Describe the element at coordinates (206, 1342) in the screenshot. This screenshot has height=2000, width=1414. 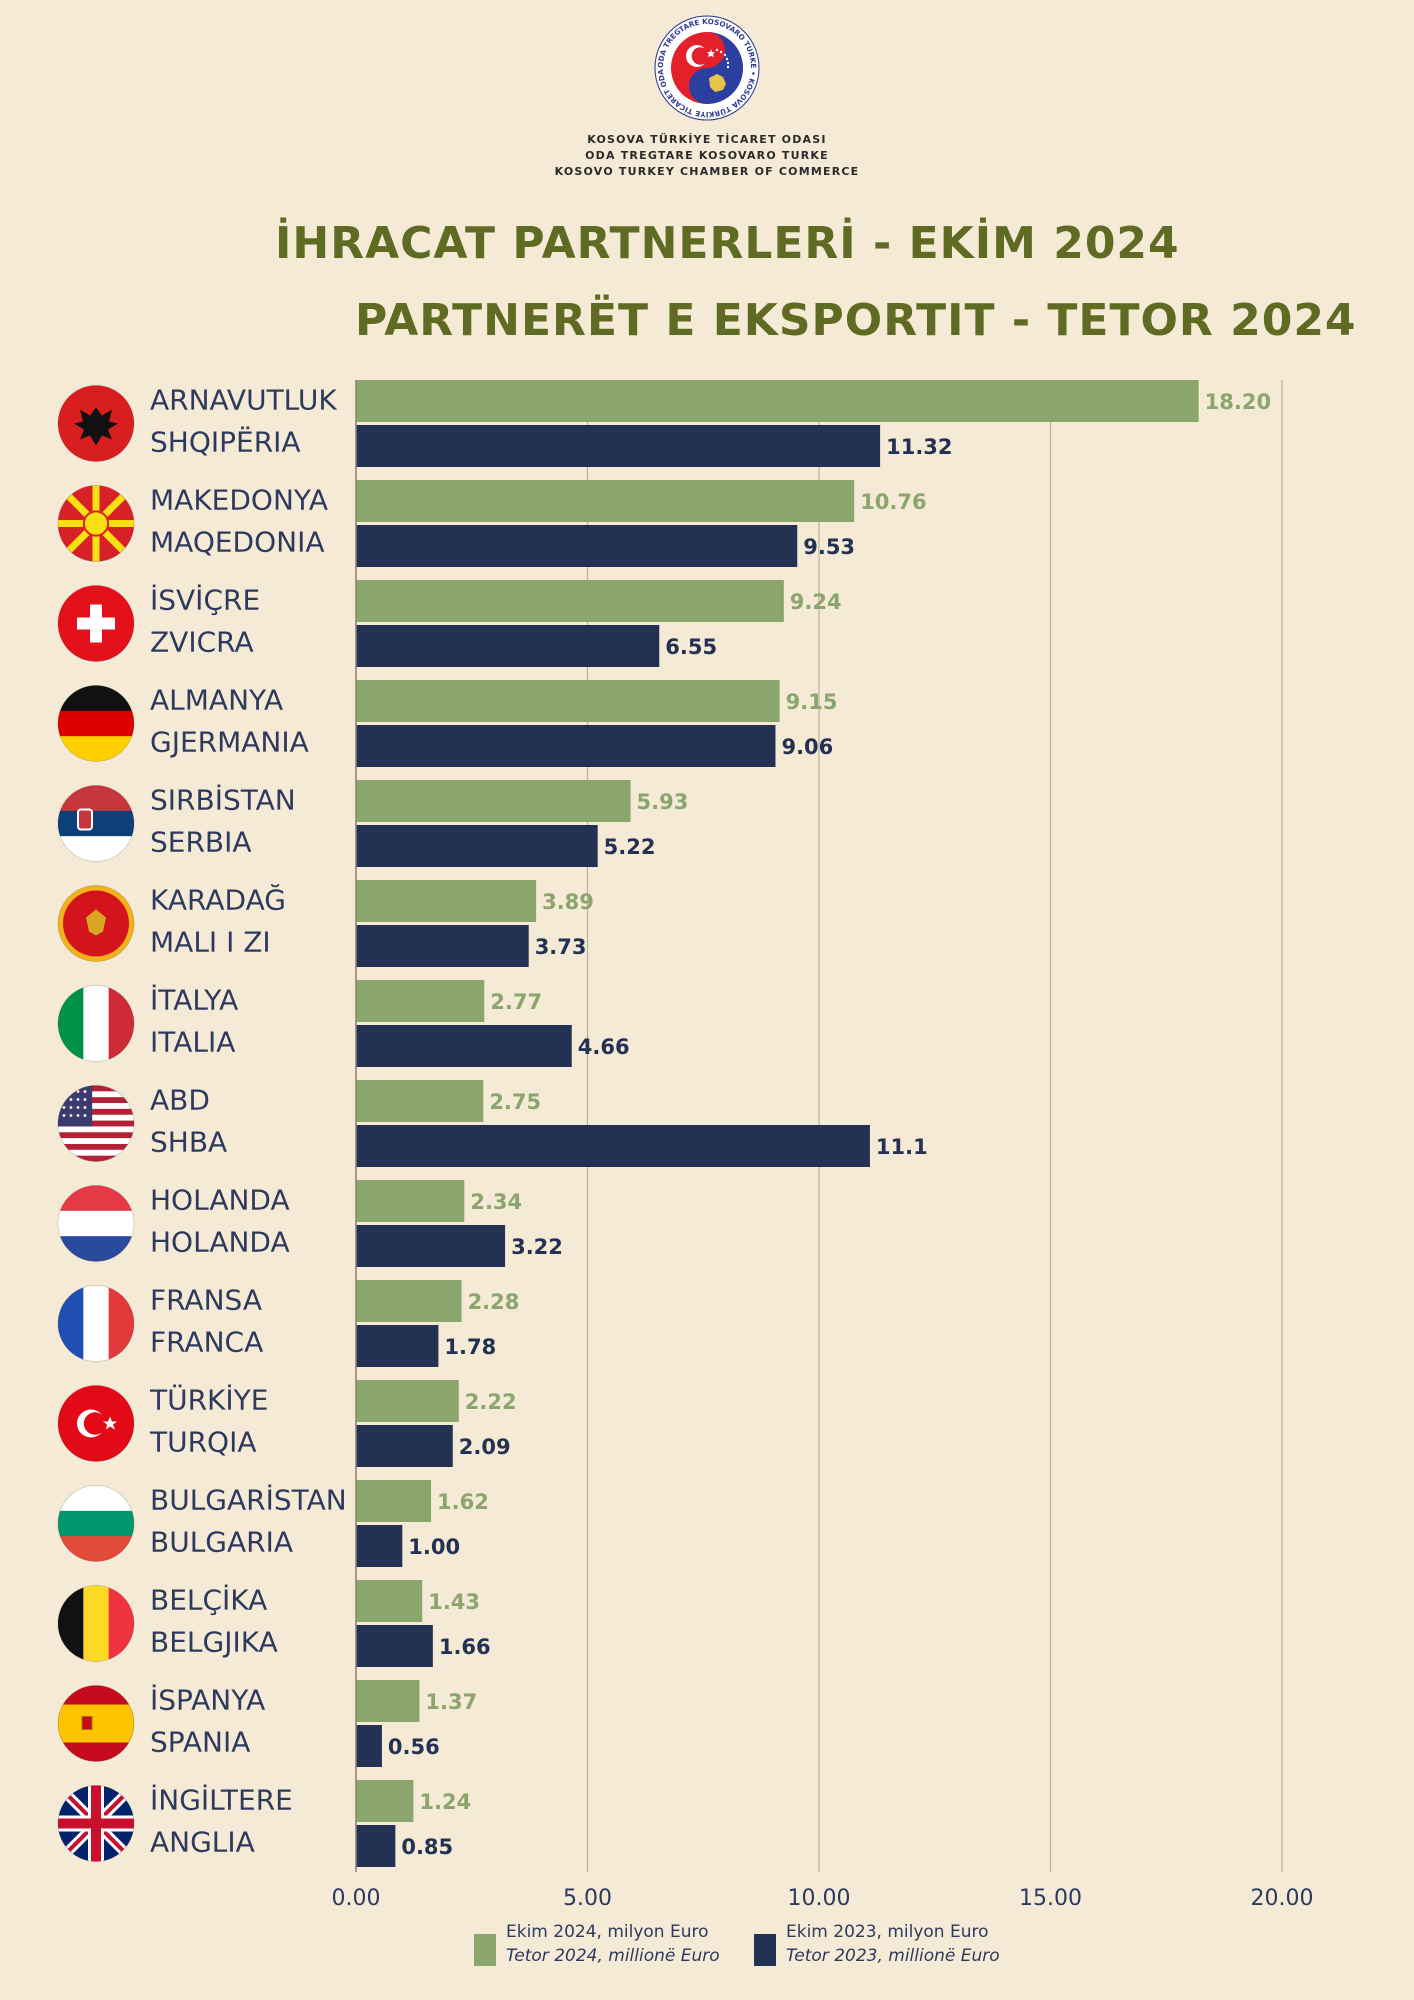
I see `country-name-sq: FRANCA` at that location.